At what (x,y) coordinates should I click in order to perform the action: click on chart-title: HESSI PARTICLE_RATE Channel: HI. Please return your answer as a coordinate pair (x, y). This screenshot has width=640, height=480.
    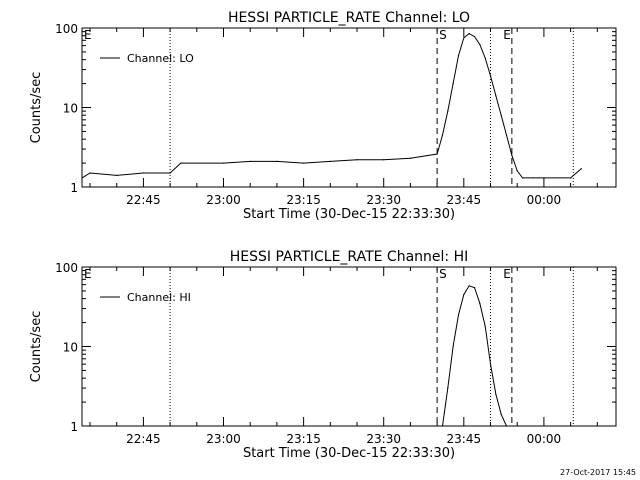
    Looking at the image, I should click on (349, 257).